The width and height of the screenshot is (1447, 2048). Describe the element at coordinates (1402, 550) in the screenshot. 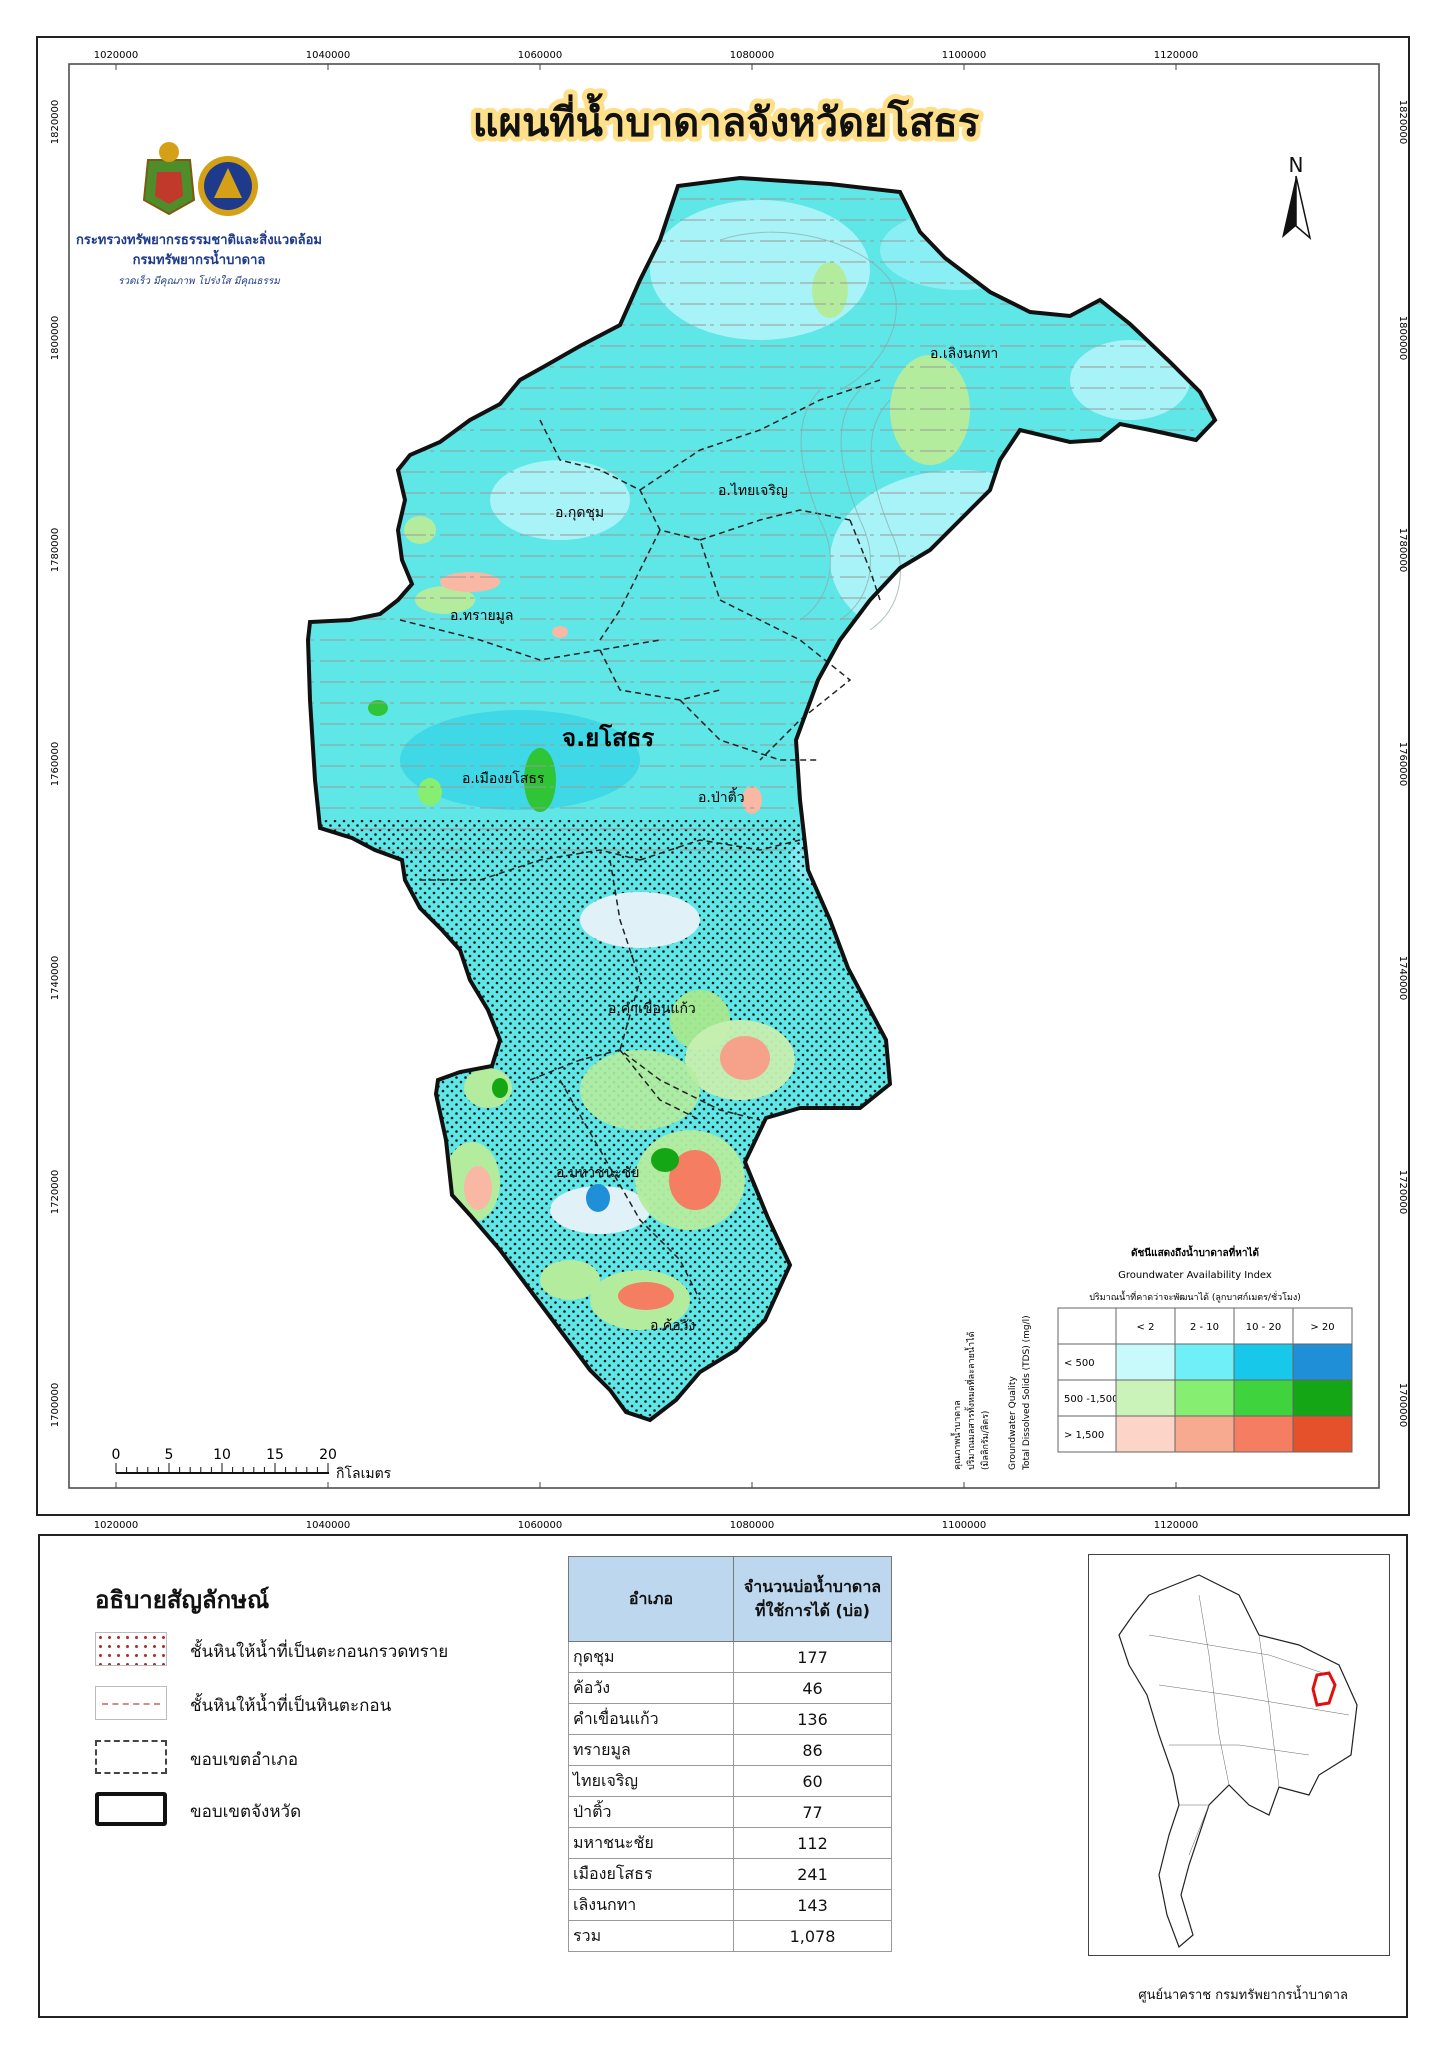

I see `y-tick-label-right: 1780000` at that location.